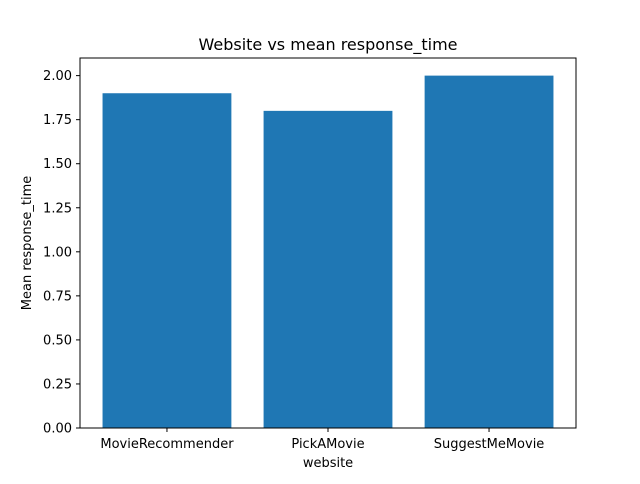 This screenshot has height=484, width=640. Describe the element at coordinates (57, 384) in the screenshot. I see `y-tick-label: 0.25` at that location.